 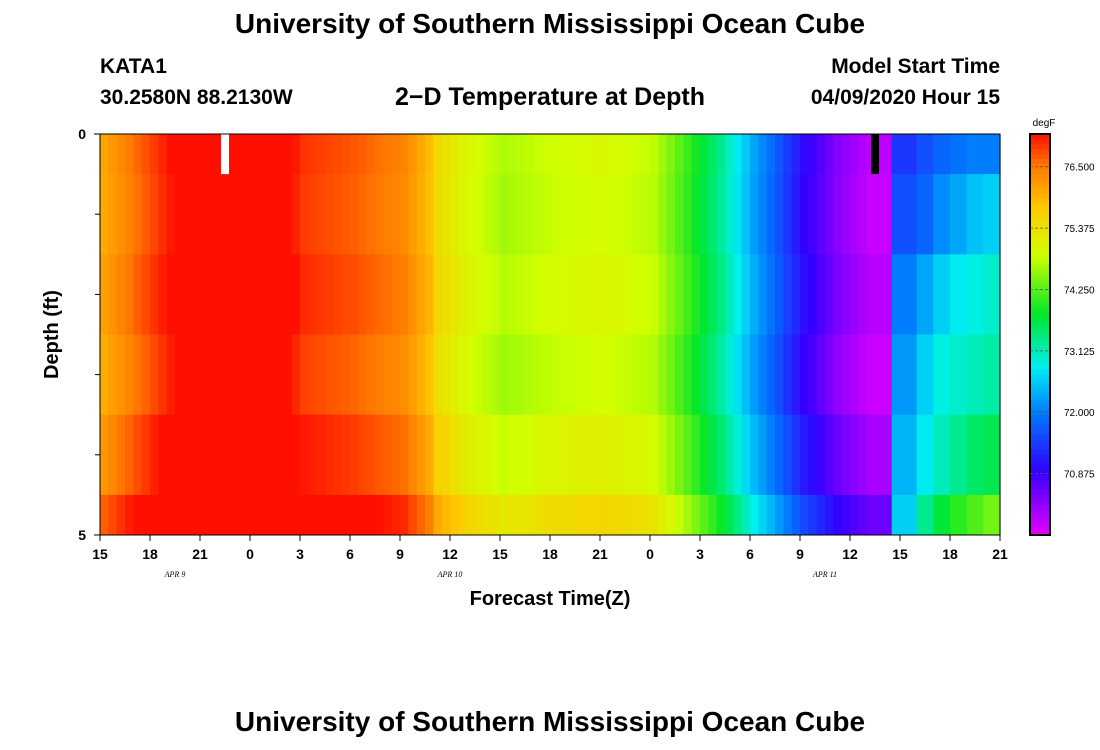 I want to click on x-tick-label: 9, so click(x=800, y=554).